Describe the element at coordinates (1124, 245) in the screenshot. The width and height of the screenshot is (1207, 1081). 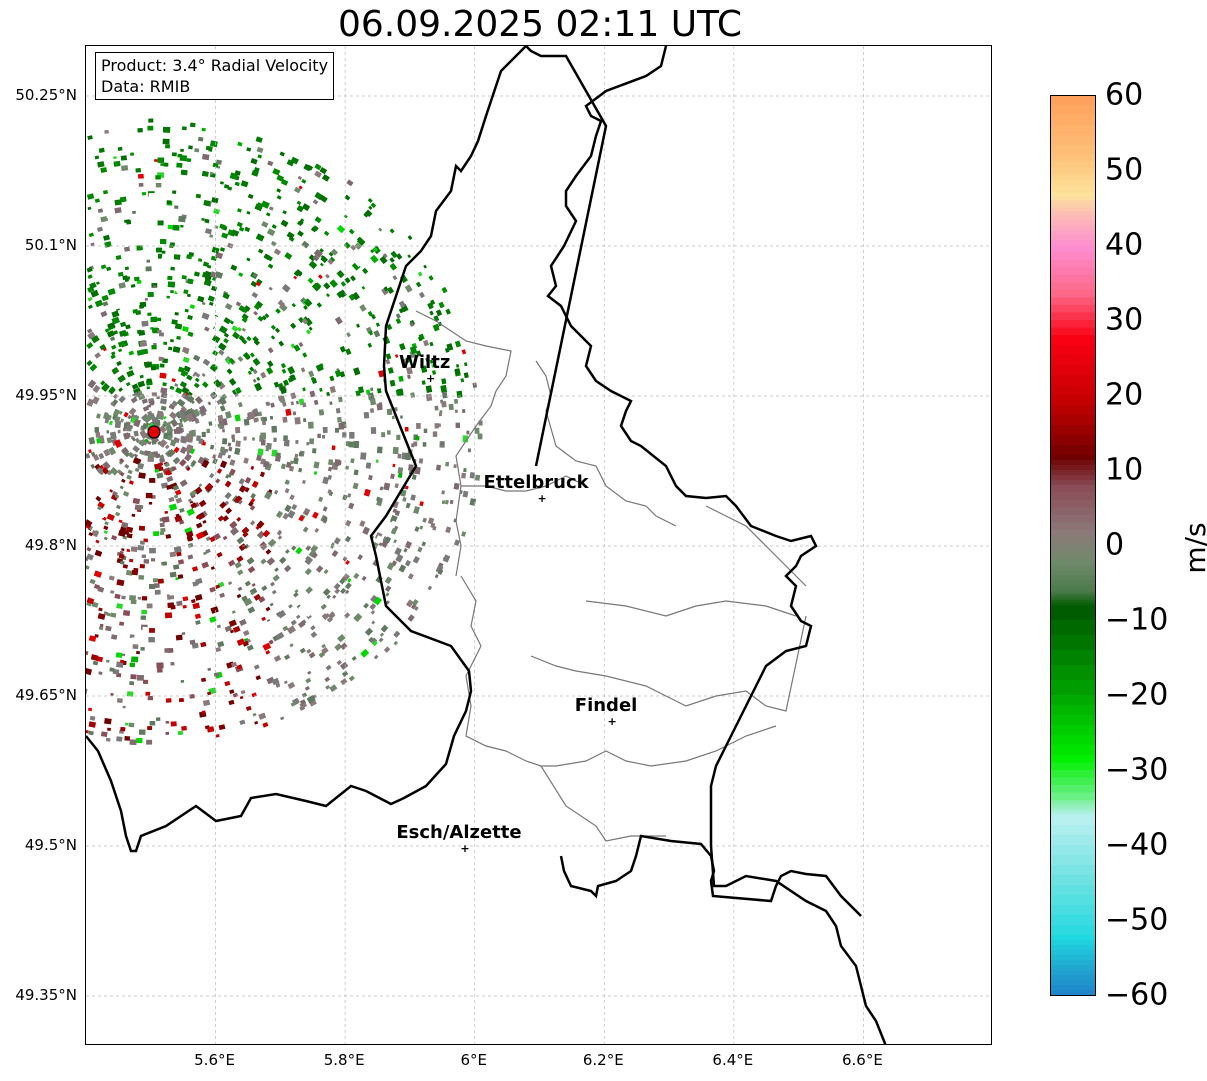
I see `colorbar-tick: 40` at that location.